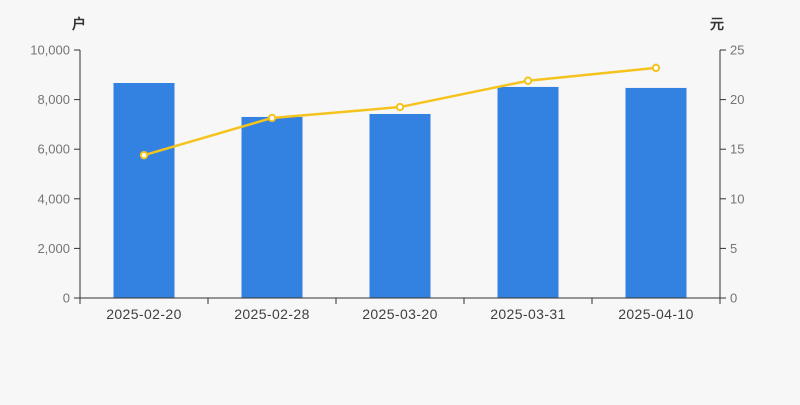 The image size is (800, 405). What do you see at coordinates (272, 314) in the screenshot?
I see `x-axis-label-2025-02-28: 2025-02-28` at bounding box center [272, 314].